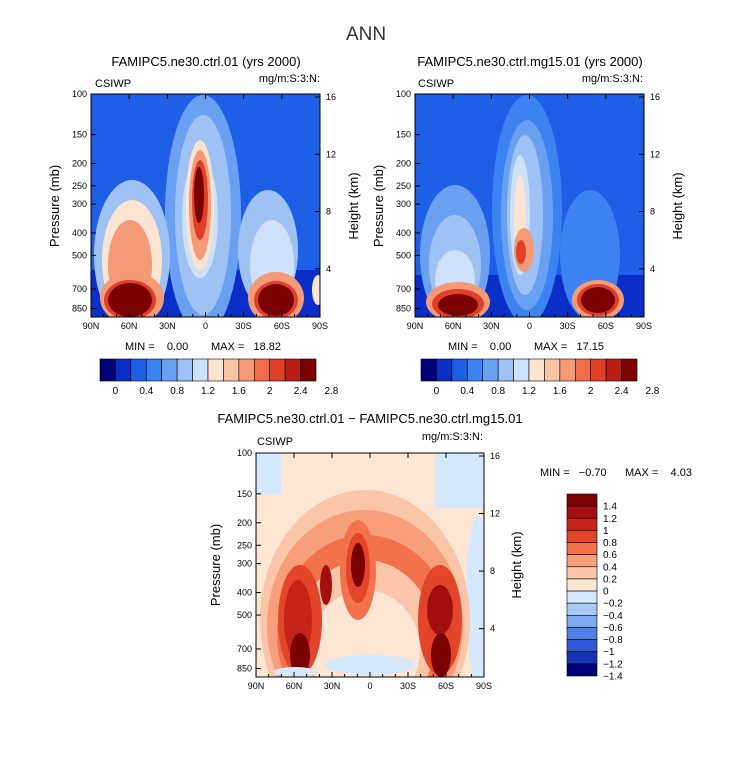  What do you see at coordinates (610, 543) in the screenshot?
I see `panel-3-colorbar-label: 0.8` at bounding box center [610, 543].